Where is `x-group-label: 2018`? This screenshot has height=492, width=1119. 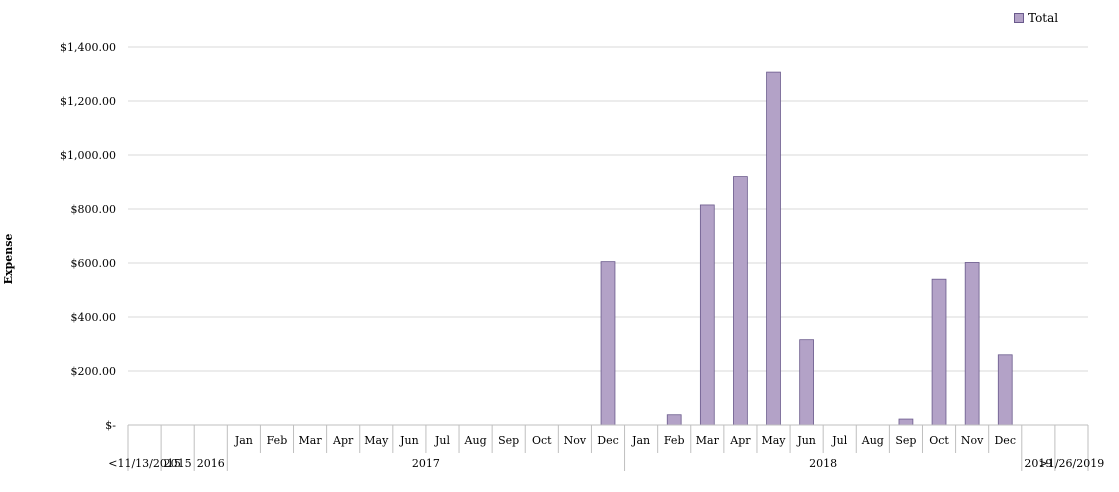 x-group-label: 2018 is located at coordinates (823, 463).